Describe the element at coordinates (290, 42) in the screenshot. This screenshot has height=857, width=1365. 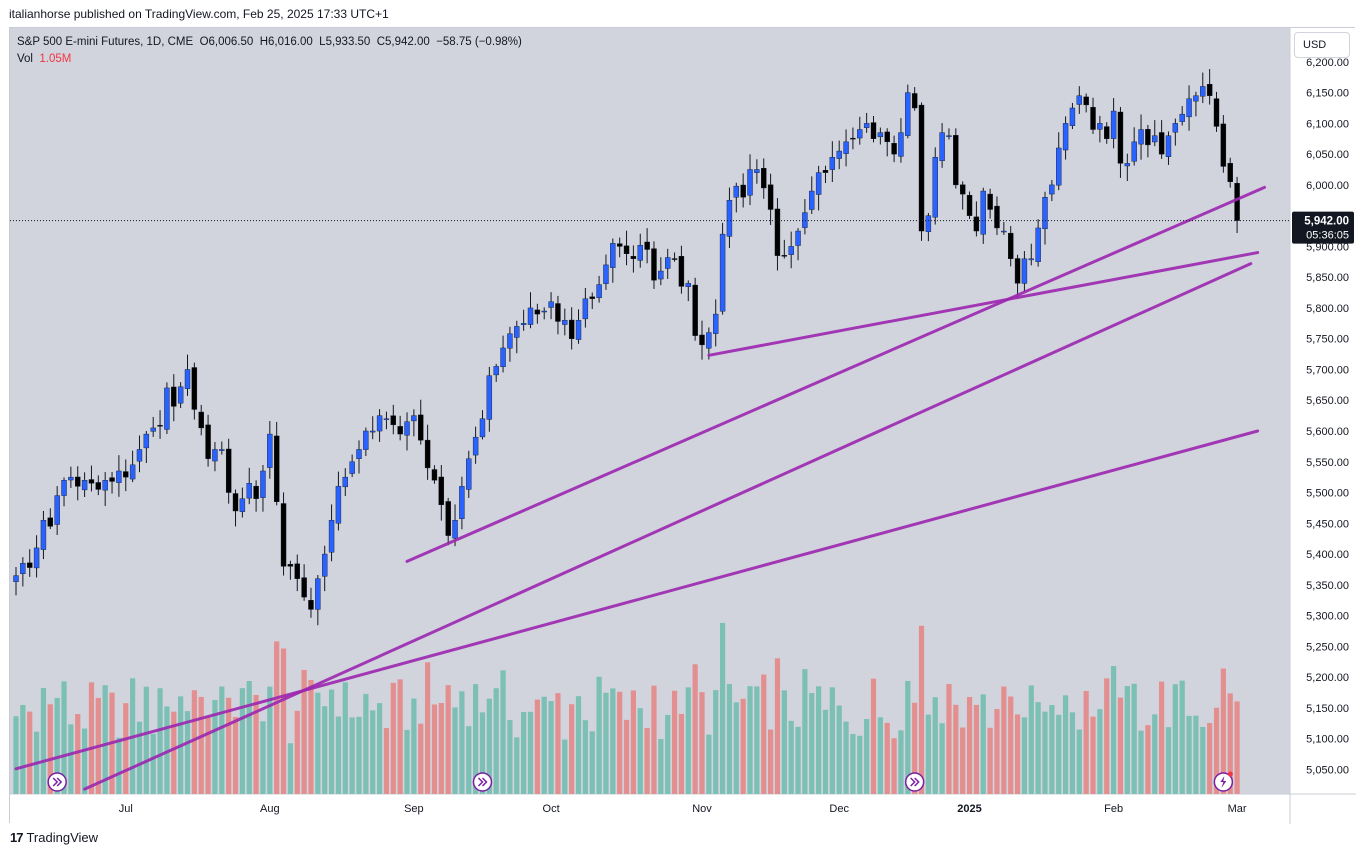
I see `legend-high: 6,016.00` at that location.